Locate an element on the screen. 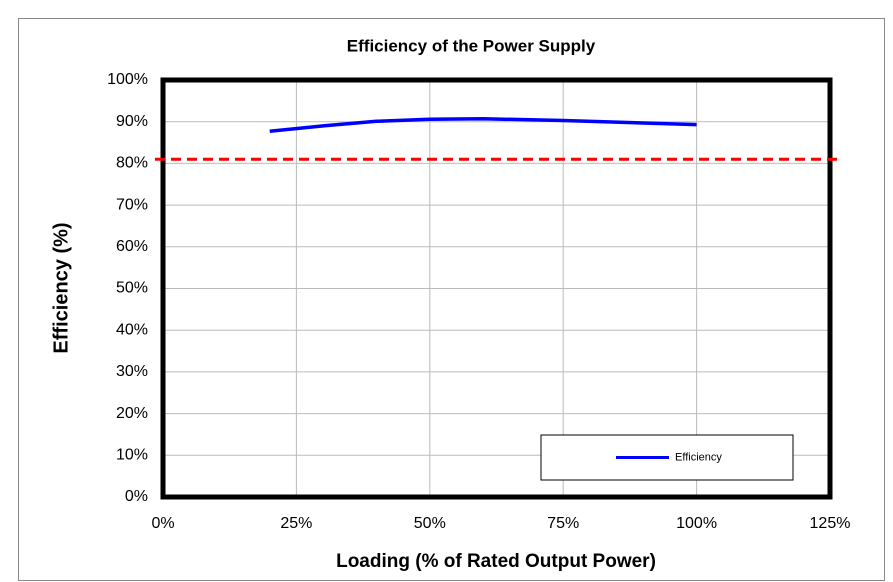  chart-title: Efficiency of the Power Supply is located at coordinates (471, 45).